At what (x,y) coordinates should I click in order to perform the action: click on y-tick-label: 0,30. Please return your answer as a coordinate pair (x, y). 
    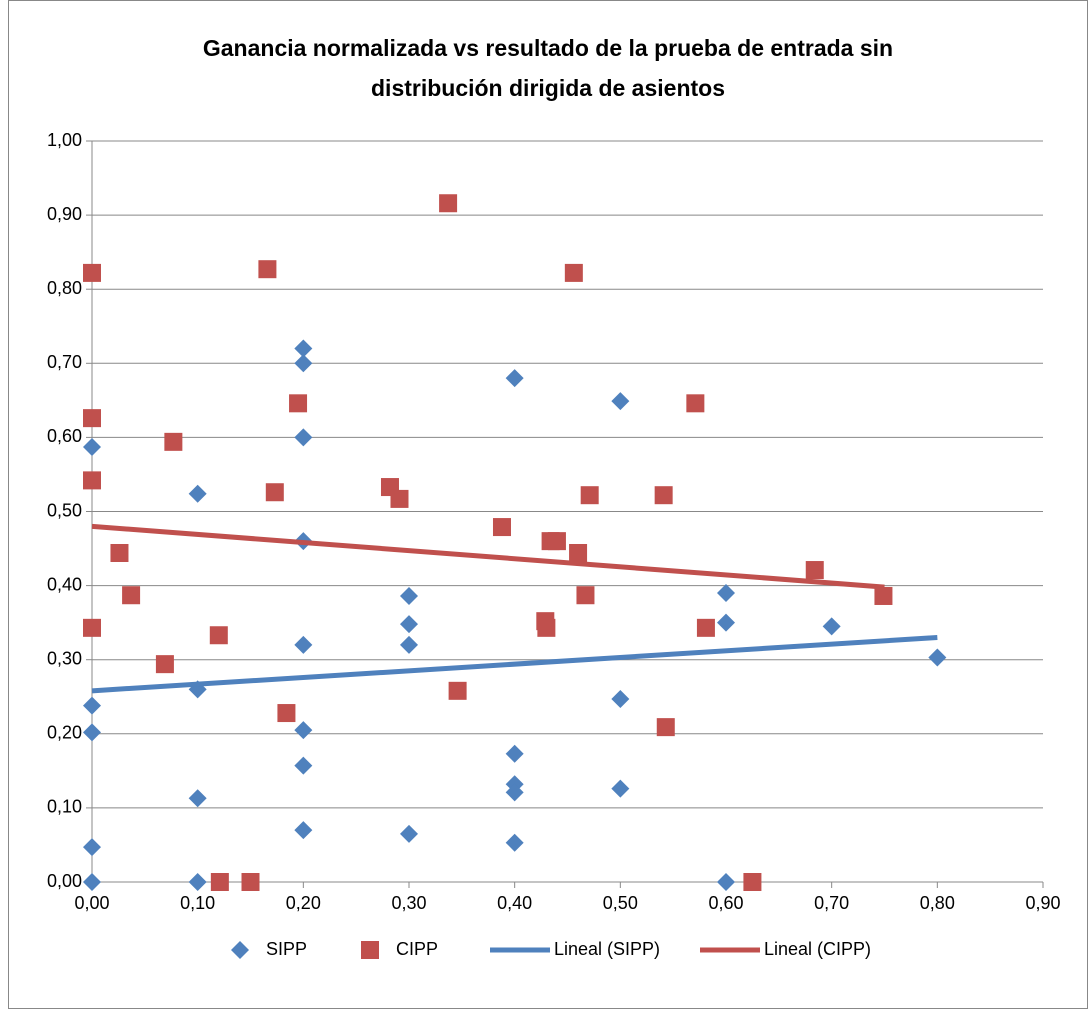
    Looking at the image, I should click on (64, 658).